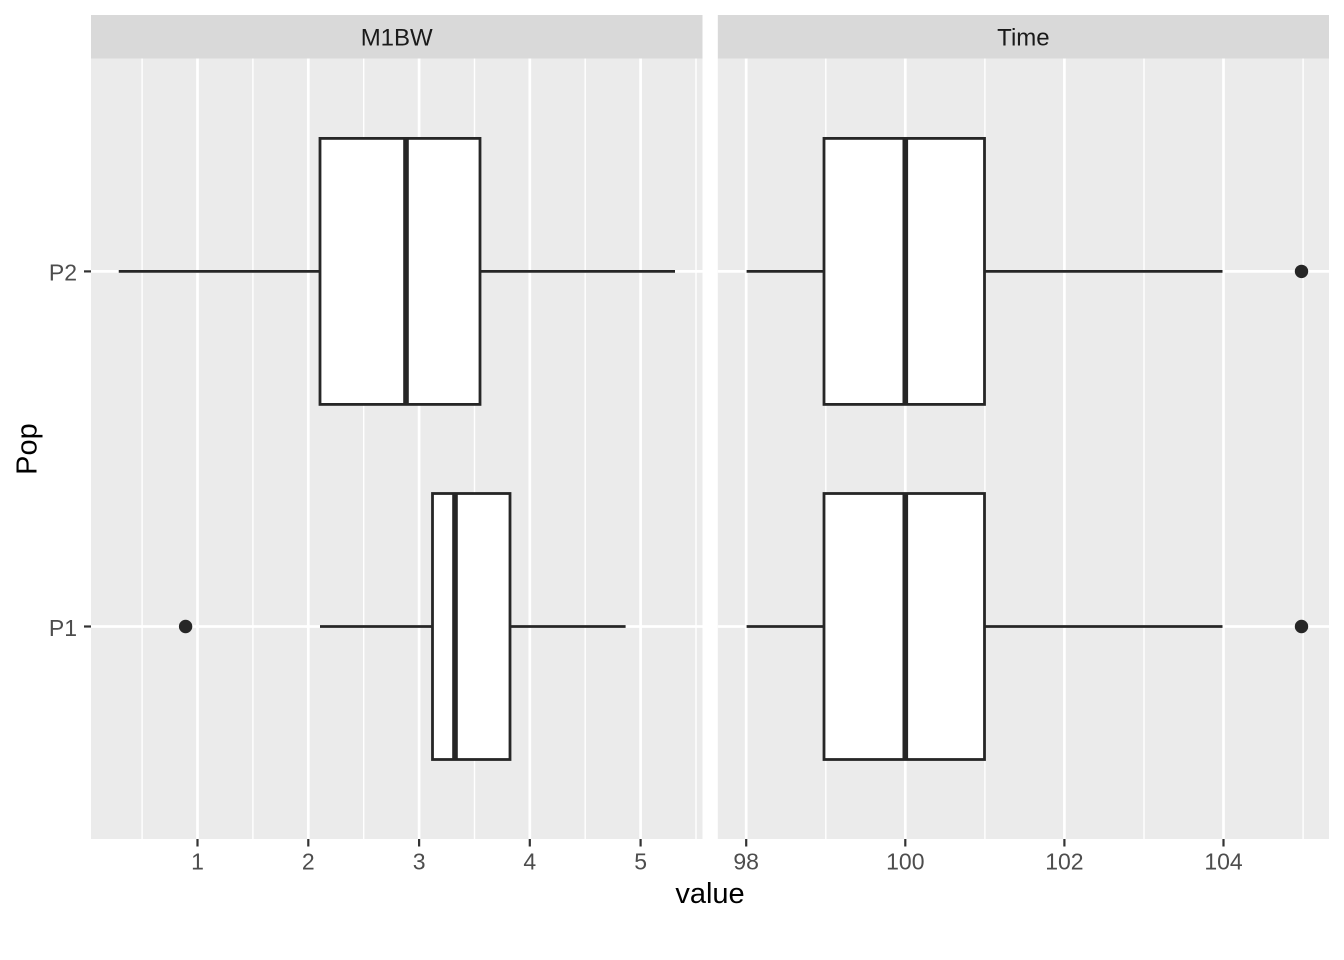  I want to click on svg-text: Pop, so click(28, 449).